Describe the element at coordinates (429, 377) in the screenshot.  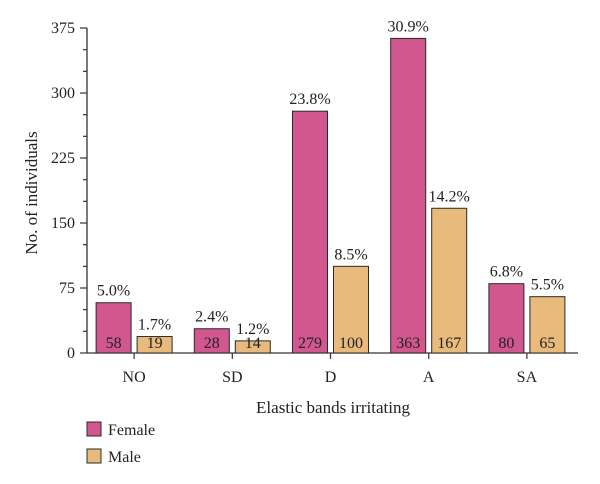
I see `x-tick-label: A` at that location.